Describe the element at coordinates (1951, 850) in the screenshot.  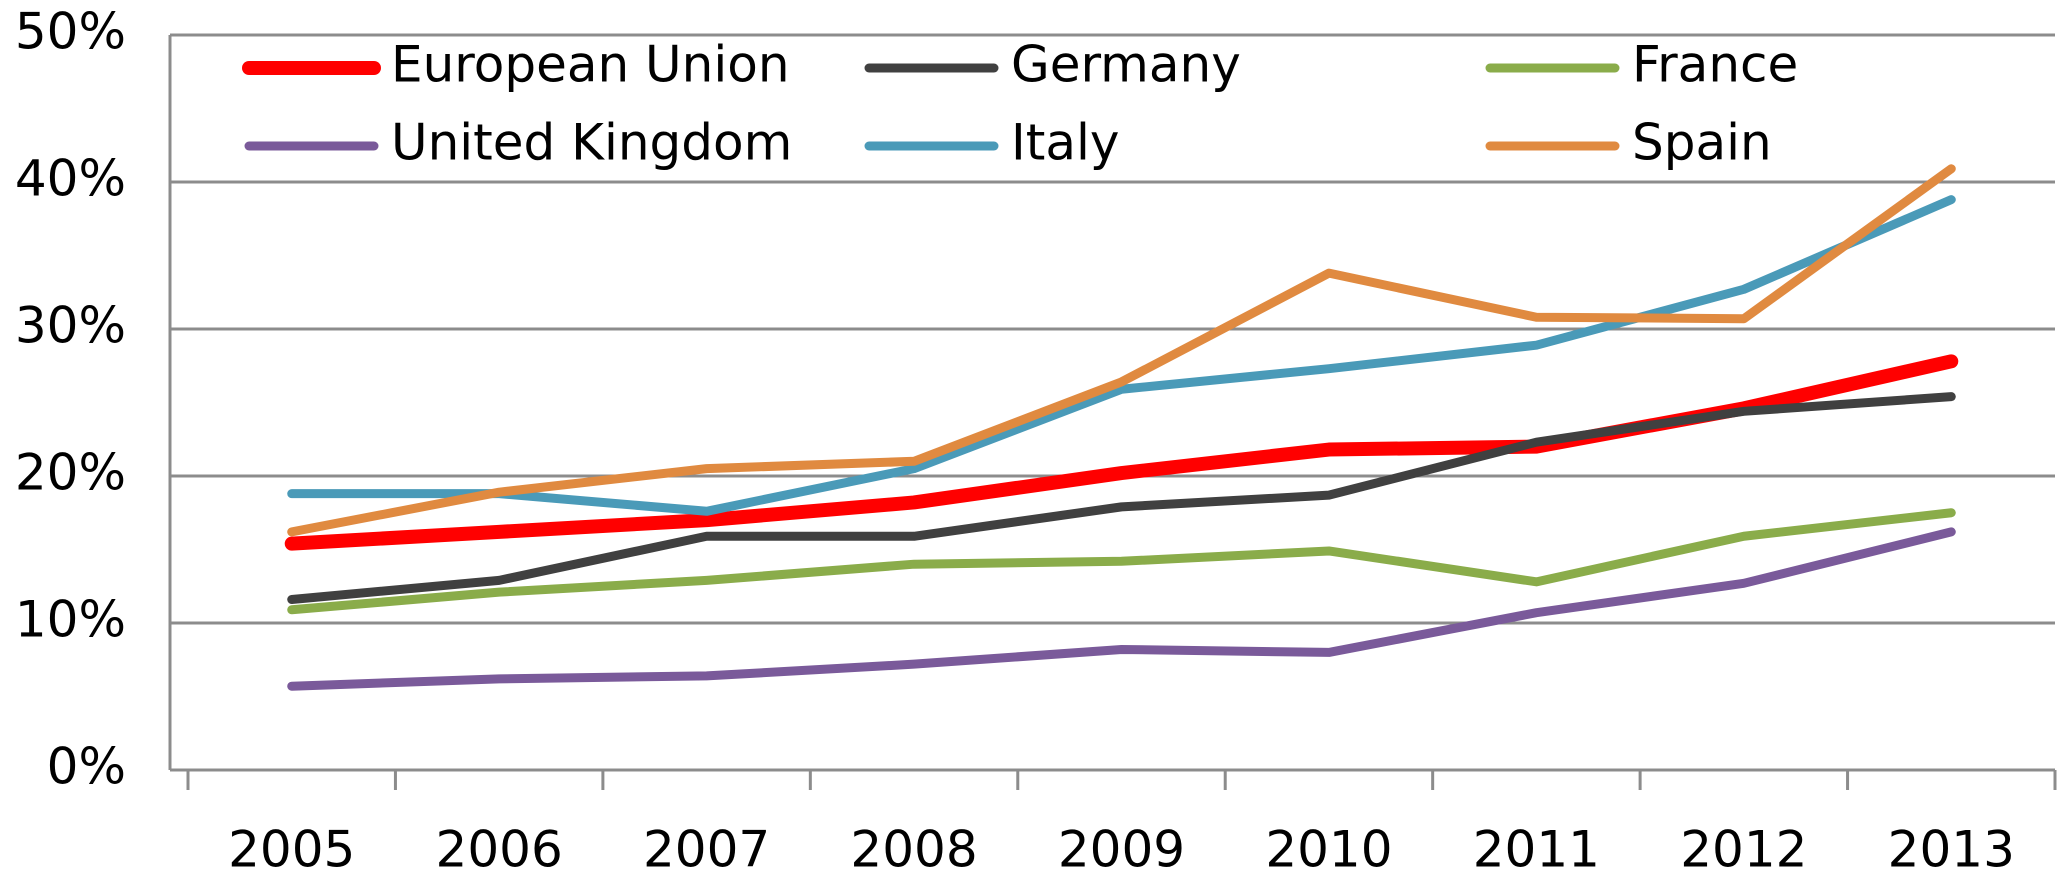
I see `x-tick-label: 2013` at that location.